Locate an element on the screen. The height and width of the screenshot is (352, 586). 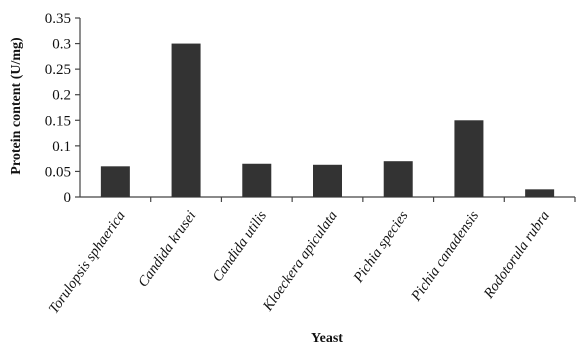
x-axis-title: Yeast is located at coordinates (327, 338).